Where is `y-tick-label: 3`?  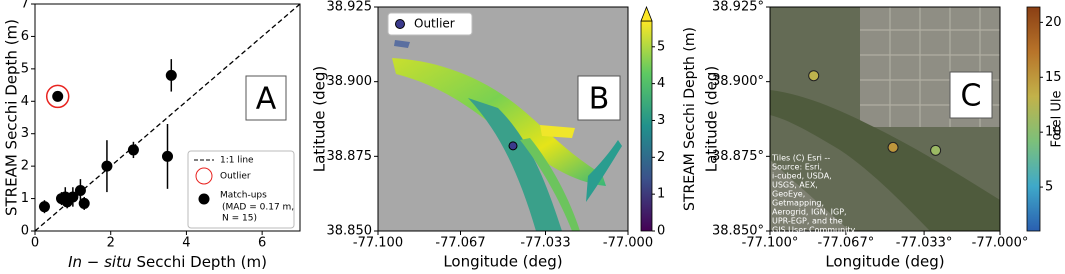
y-tick-label: 3 is located at coordinates (25, 133).